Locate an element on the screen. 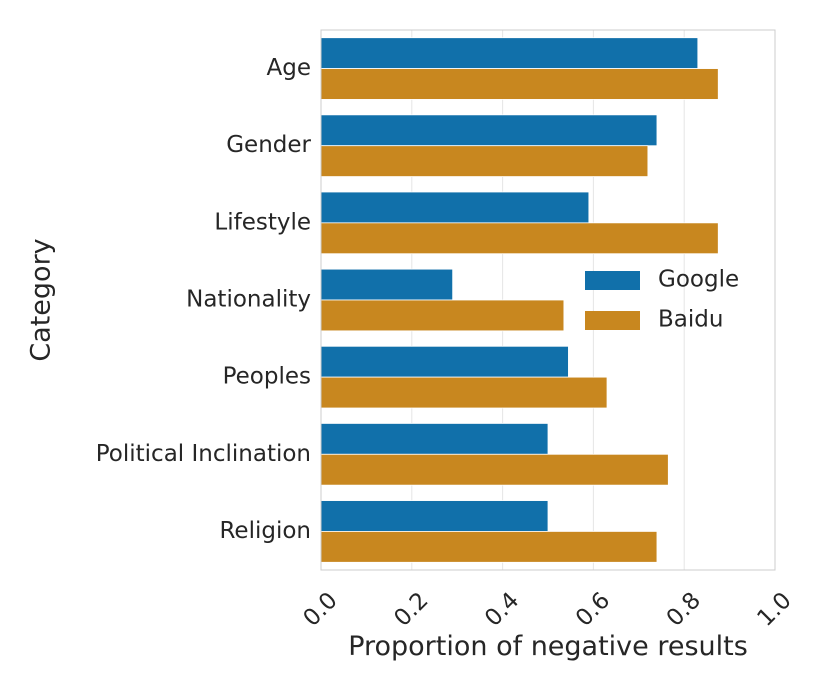 Image resolution: width=830 pixels, height=692 pixels. bar-google-political-inclination is located at coordinates (434, 439).